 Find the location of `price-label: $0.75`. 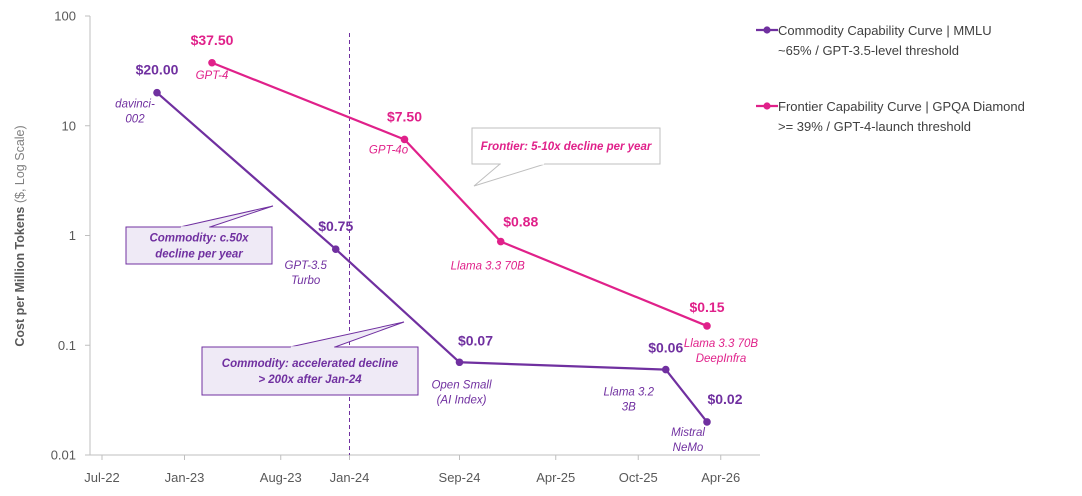

price-label: $0.75 is located at coordinates (335, 226).